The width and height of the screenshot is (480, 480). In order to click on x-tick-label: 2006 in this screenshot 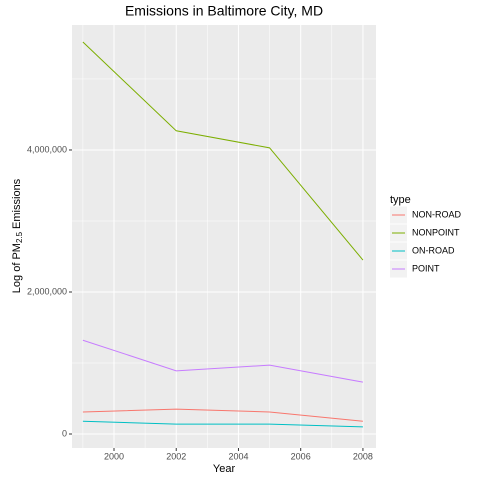, I will do `click(301, 456)`.